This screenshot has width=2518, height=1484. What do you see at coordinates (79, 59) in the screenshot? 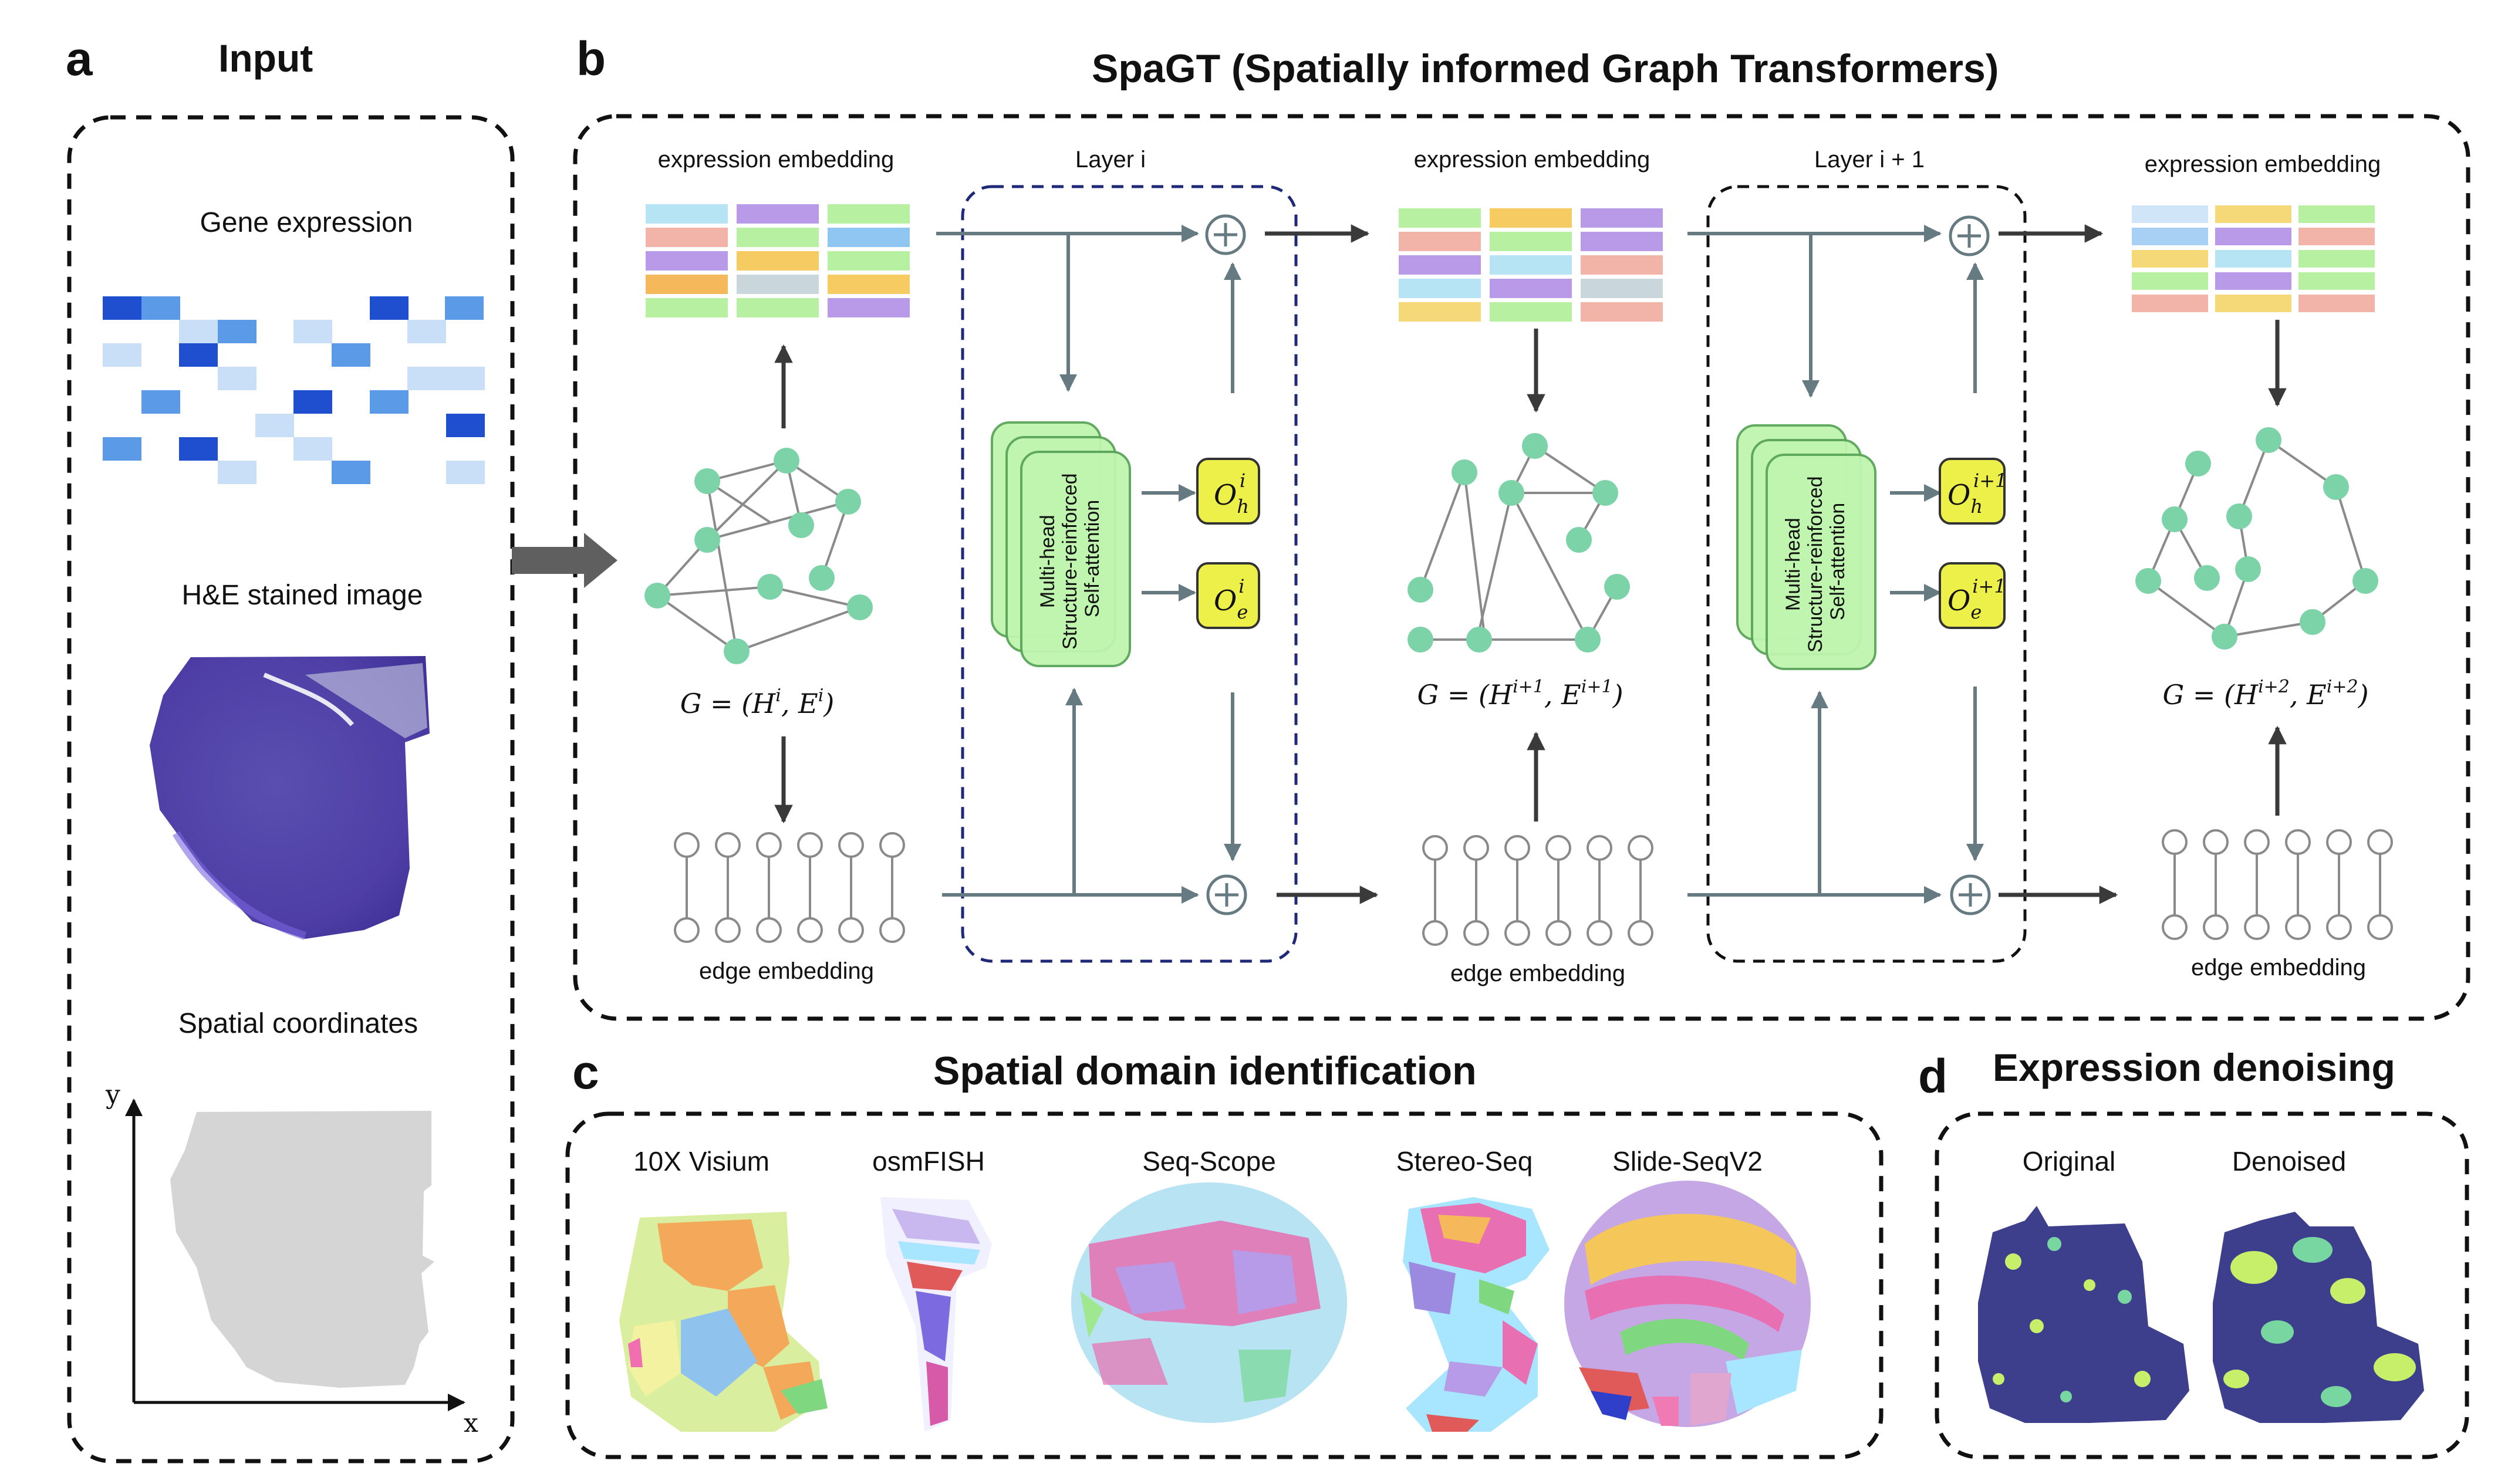
I see `panel-letter-a: a` at bounding box center [79, 59].